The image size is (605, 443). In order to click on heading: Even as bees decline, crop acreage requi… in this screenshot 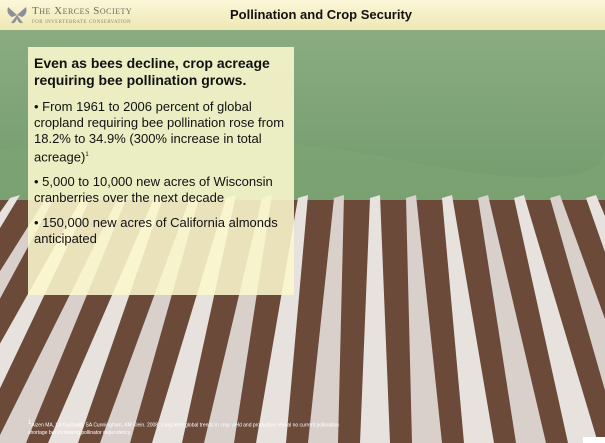, I will do `click(152, 71)`.